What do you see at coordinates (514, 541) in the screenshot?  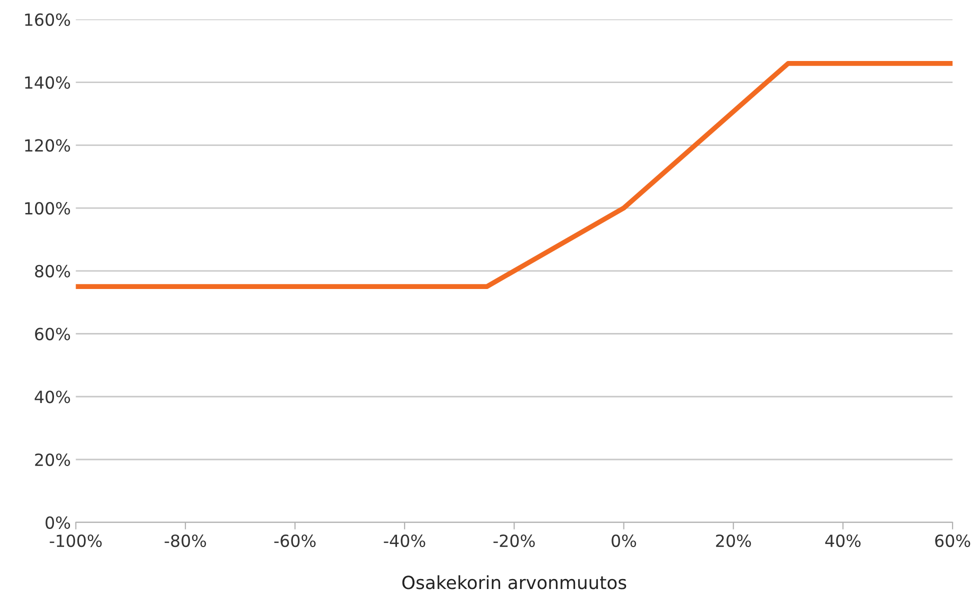 I see `x-tick-label: -20%` at bounding box center [514, 541].